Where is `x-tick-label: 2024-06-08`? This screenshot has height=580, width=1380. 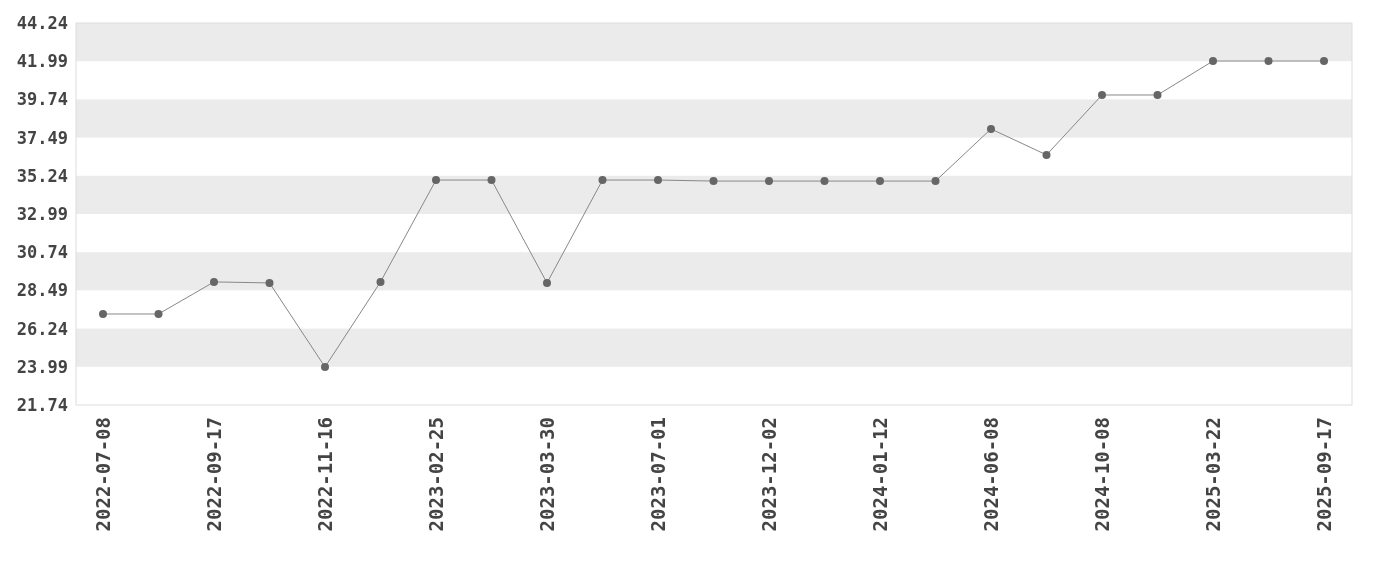 x-tick-label: 2024-06-08 is located at coordinates (990, 474).